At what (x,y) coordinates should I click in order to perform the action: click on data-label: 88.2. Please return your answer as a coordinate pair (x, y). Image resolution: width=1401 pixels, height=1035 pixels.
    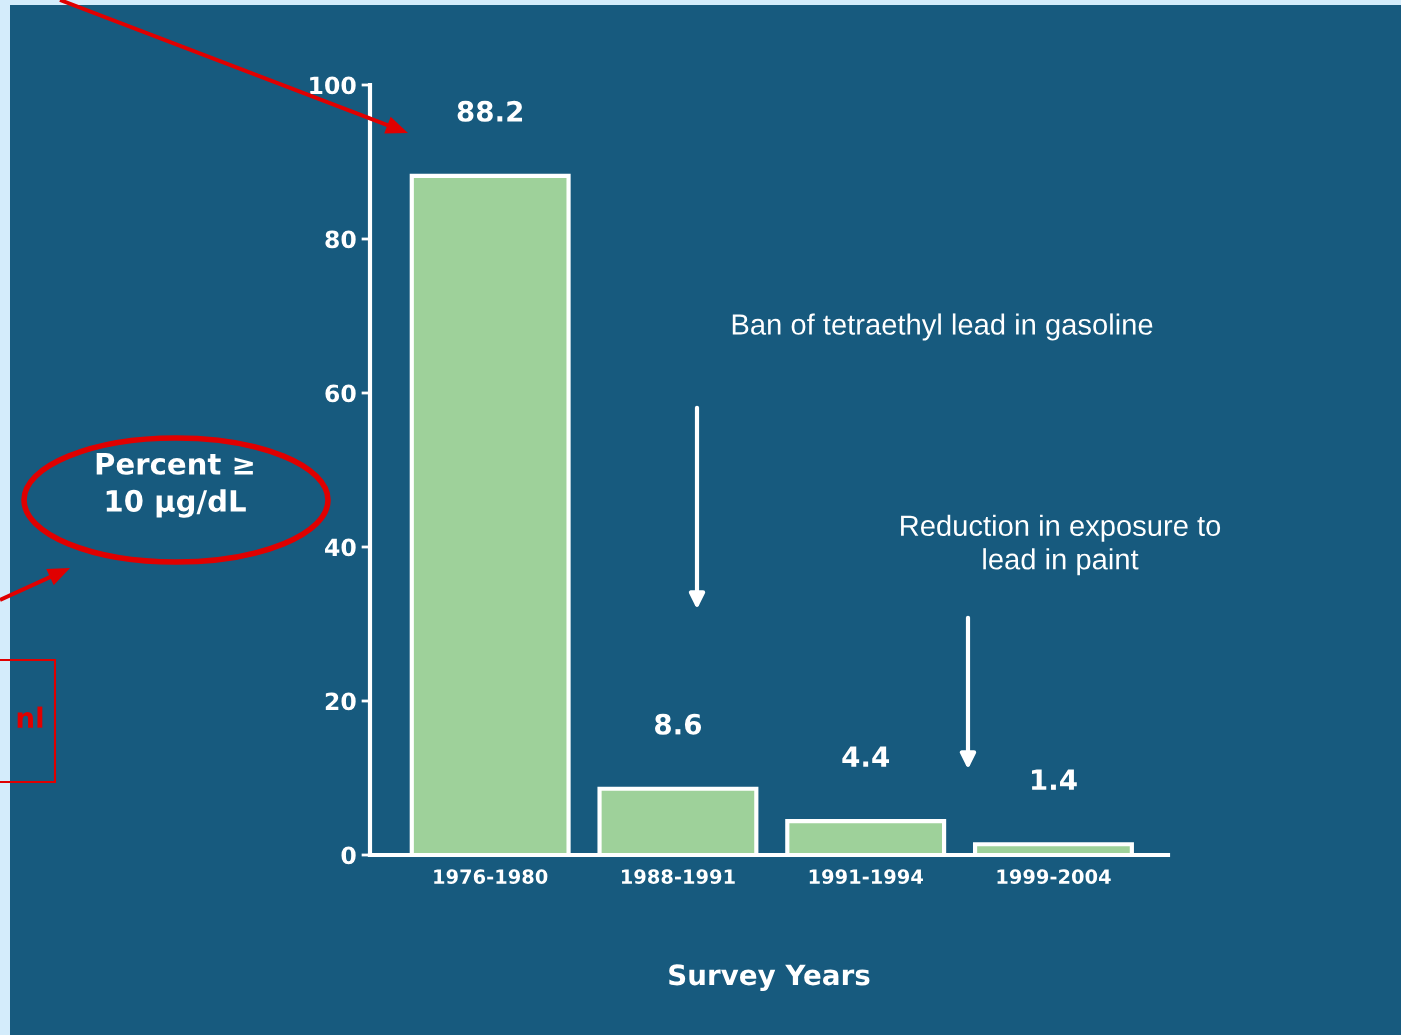
    Looking at the image, I should click on (490, 111).